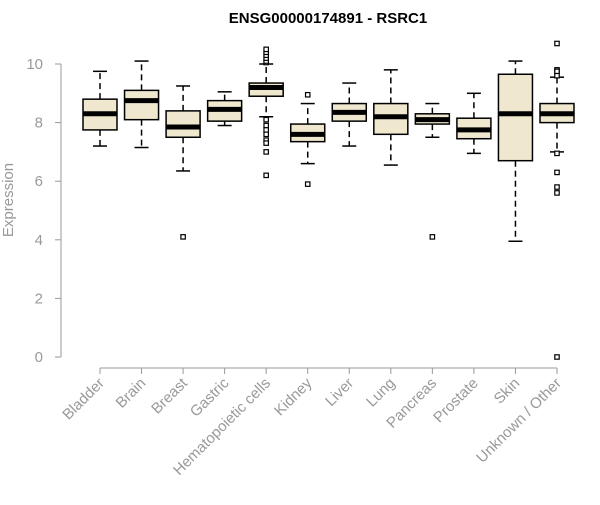  I want to click on y-tick-label: 2, so click(39, 298).